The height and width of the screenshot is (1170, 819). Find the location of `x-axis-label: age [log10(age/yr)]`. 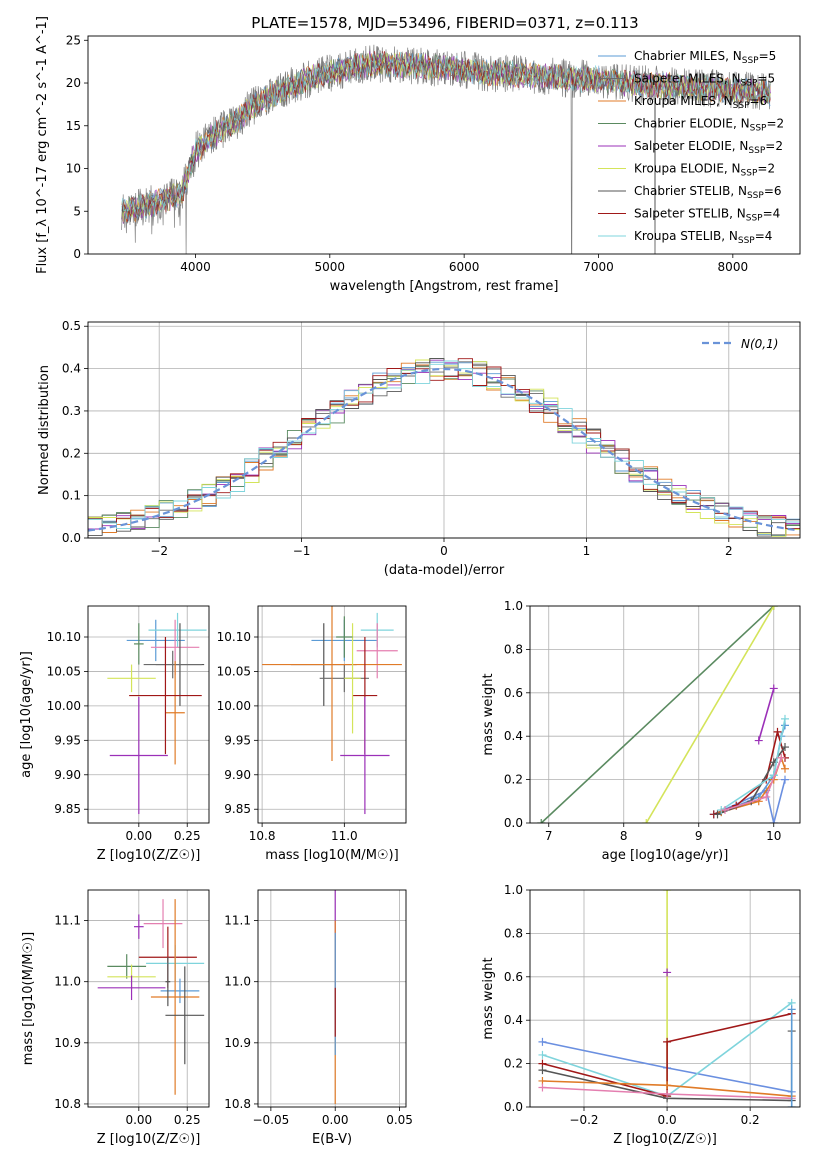

x-axis-label: age [log10(age/yr)] is located at coordinates (665, 855).